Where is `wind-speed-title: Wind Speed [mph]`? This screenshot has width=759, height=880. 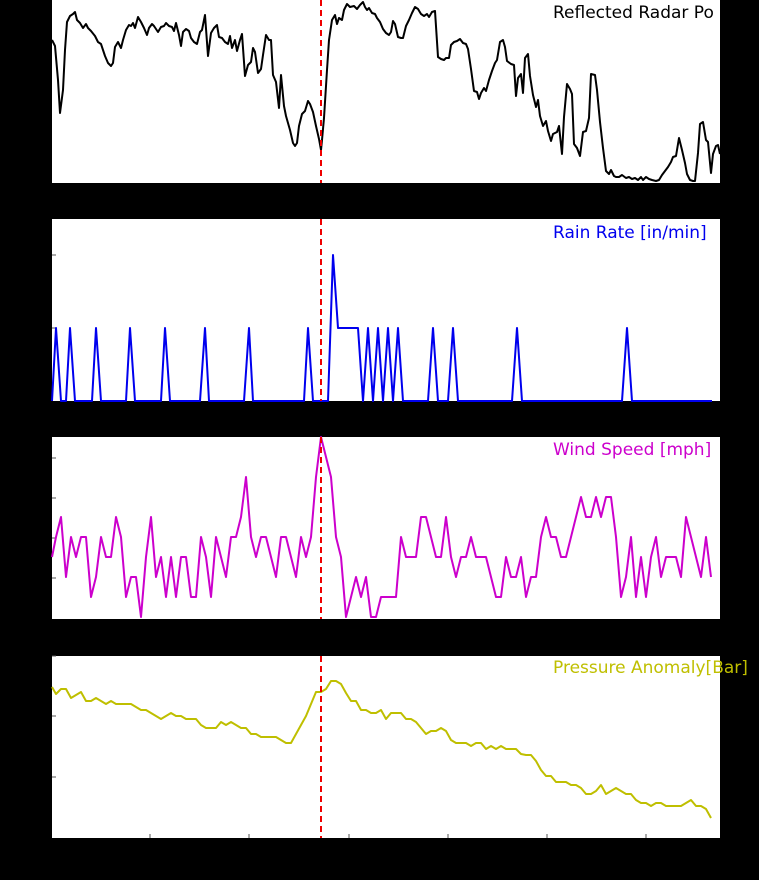
wind-speed-title: Wind Speed [mph] is located at coordinates (632, 450).